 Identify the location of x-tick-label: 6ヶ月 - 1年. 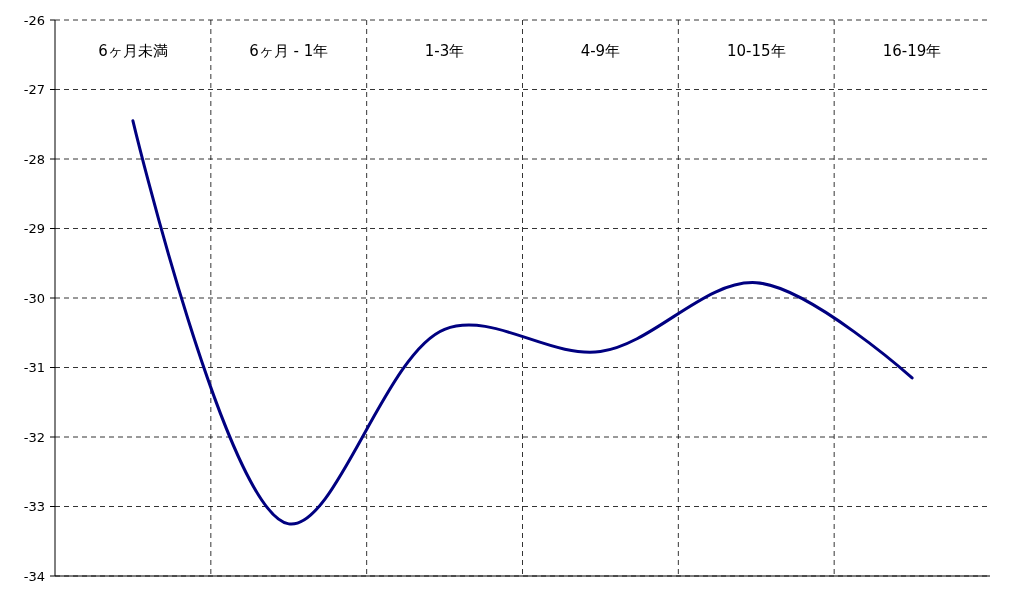
(289, 51).